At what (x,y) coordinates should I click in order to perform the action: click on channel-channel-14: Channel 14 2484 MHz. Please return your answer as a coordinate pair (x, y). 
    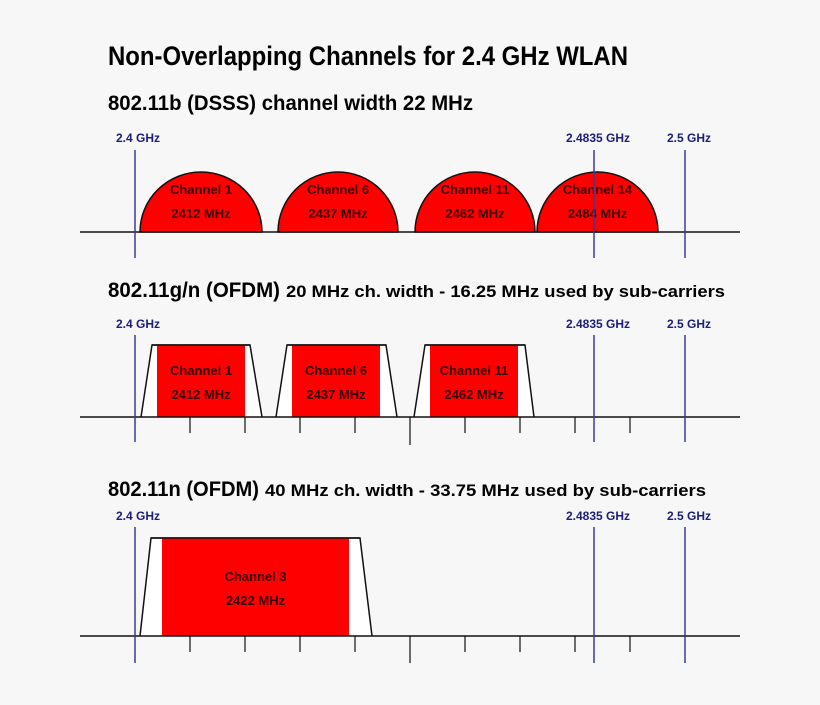
    Looking at the image, I should click on (597, 202).